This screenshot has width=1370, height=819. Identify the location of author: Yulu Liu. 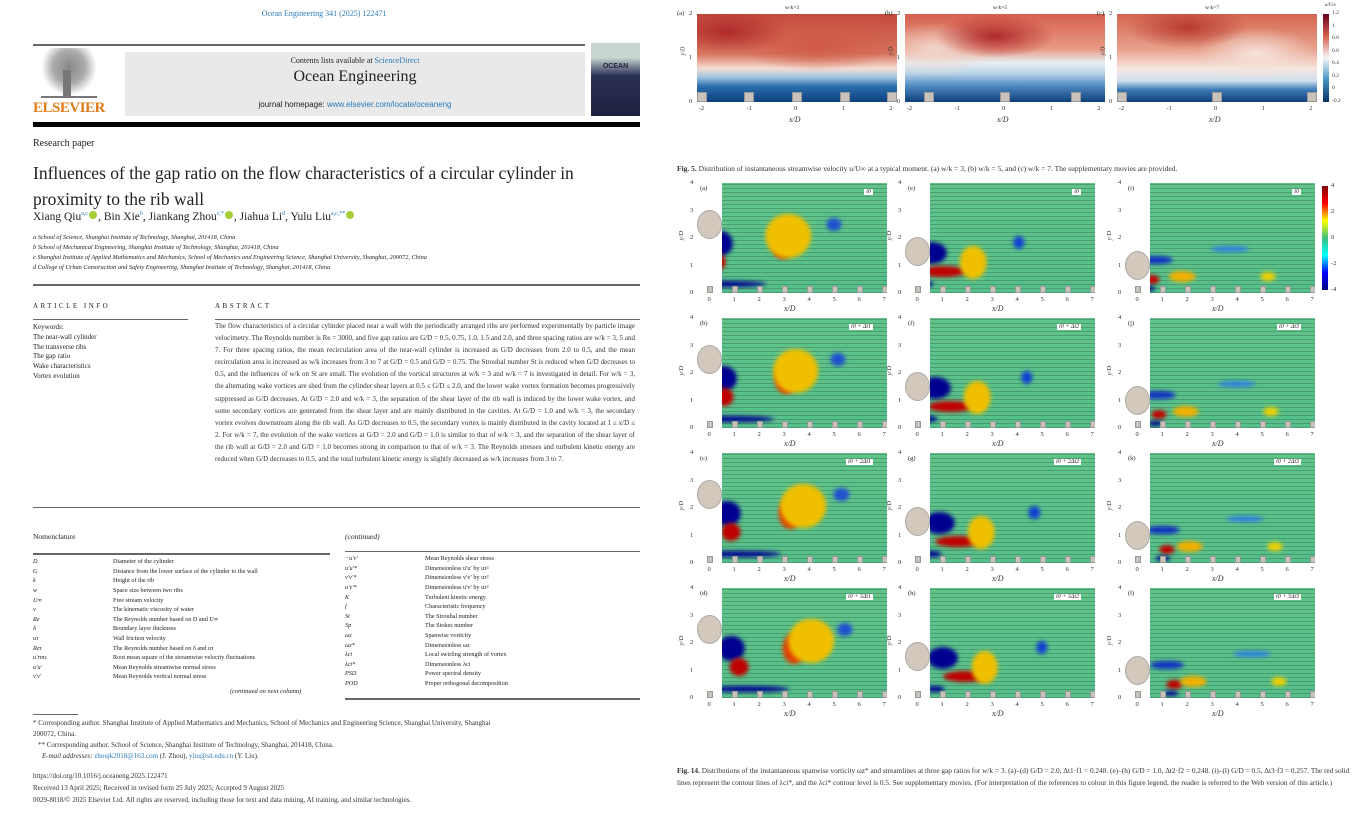
(311, 217).